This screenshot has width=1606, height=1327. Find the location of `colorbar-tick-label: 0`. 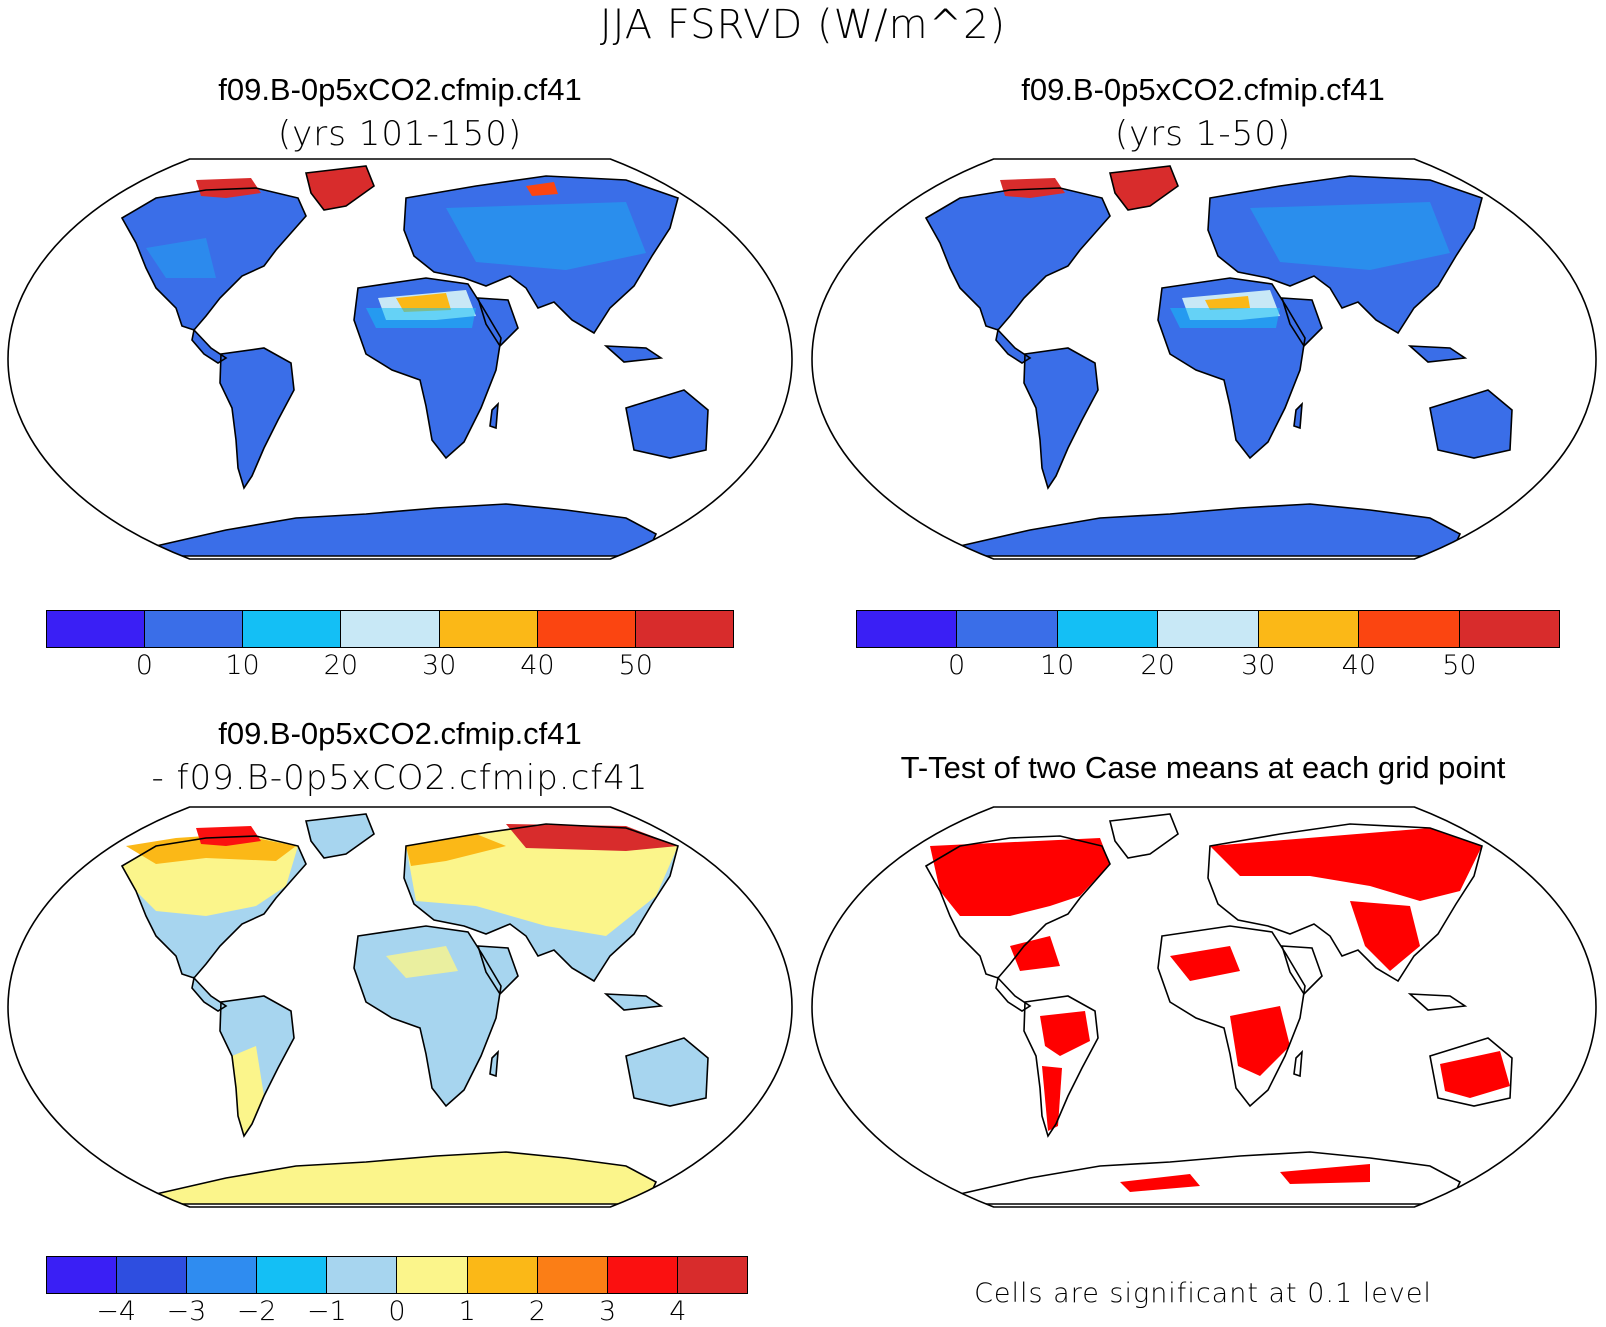

colorbar-tick-label: 0 is located at coordinates (144, 665).